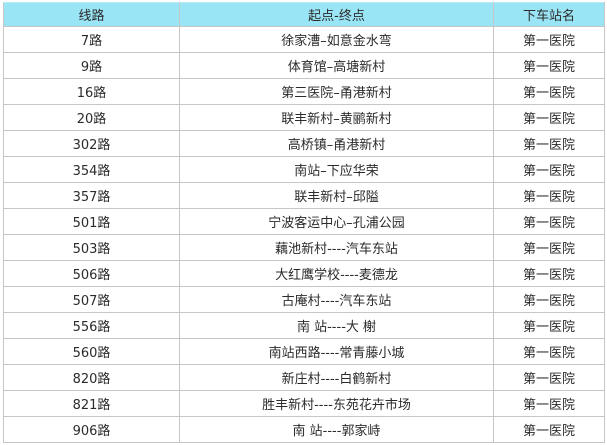  I want to click on endpoints-cell: 南站–下应华荣, so click(336, 169).